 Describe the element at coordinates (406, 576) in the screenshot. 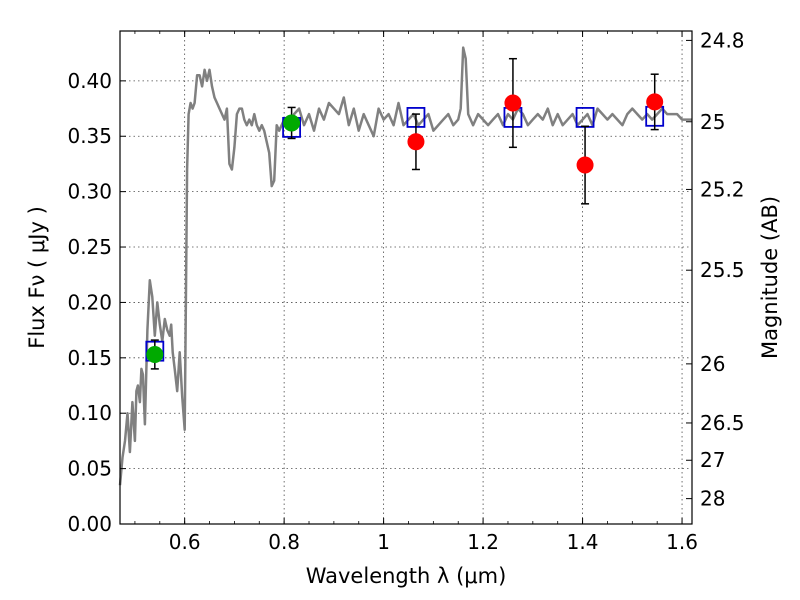

I see `x-axis-title: Wavelength λ (μm)` at that location.